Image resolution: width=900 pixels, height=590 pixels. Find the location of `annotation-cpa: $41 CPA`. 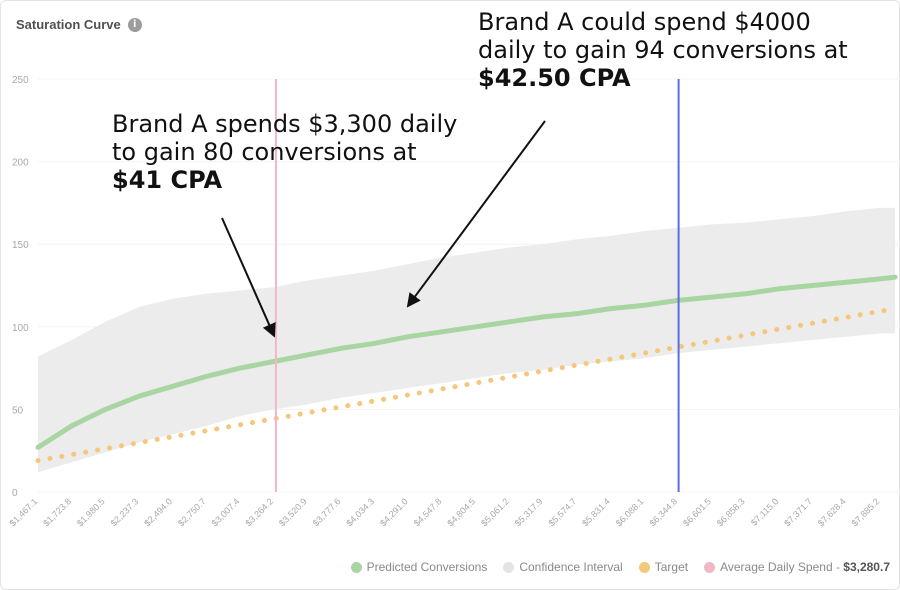

annotation-cpa: $41 CPA is located at coordinates (167, 180).